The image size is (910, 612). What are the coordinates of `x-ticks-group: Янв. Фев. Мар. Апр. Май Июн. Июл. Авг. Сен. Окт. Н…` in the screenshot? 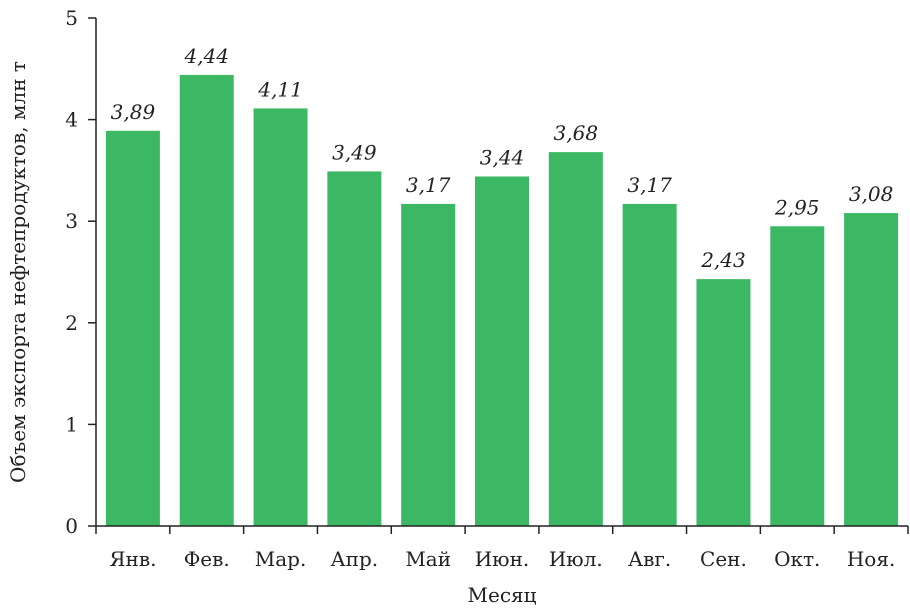 It's located at (502, 548).